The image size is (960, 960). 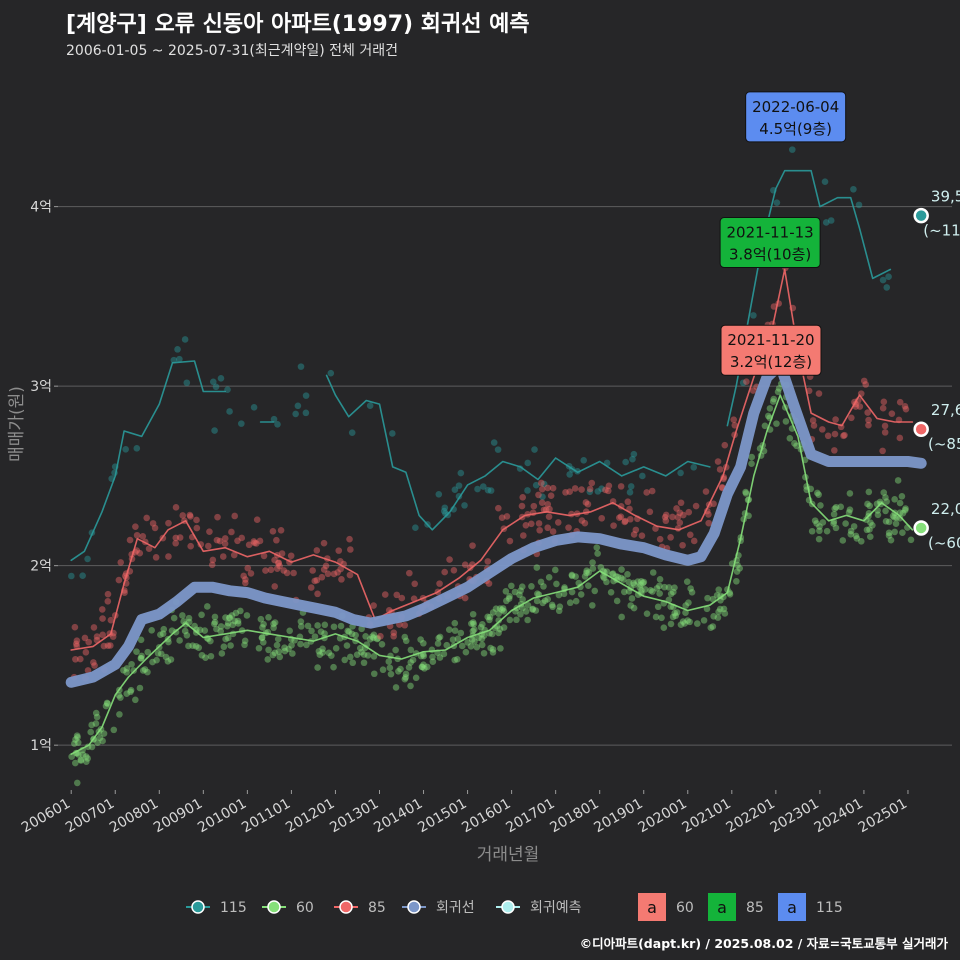 What do you see at coordinates (41, 567) in the screenshot?
I see `y-tick-label: 2억` at bounding box center [41, 567].